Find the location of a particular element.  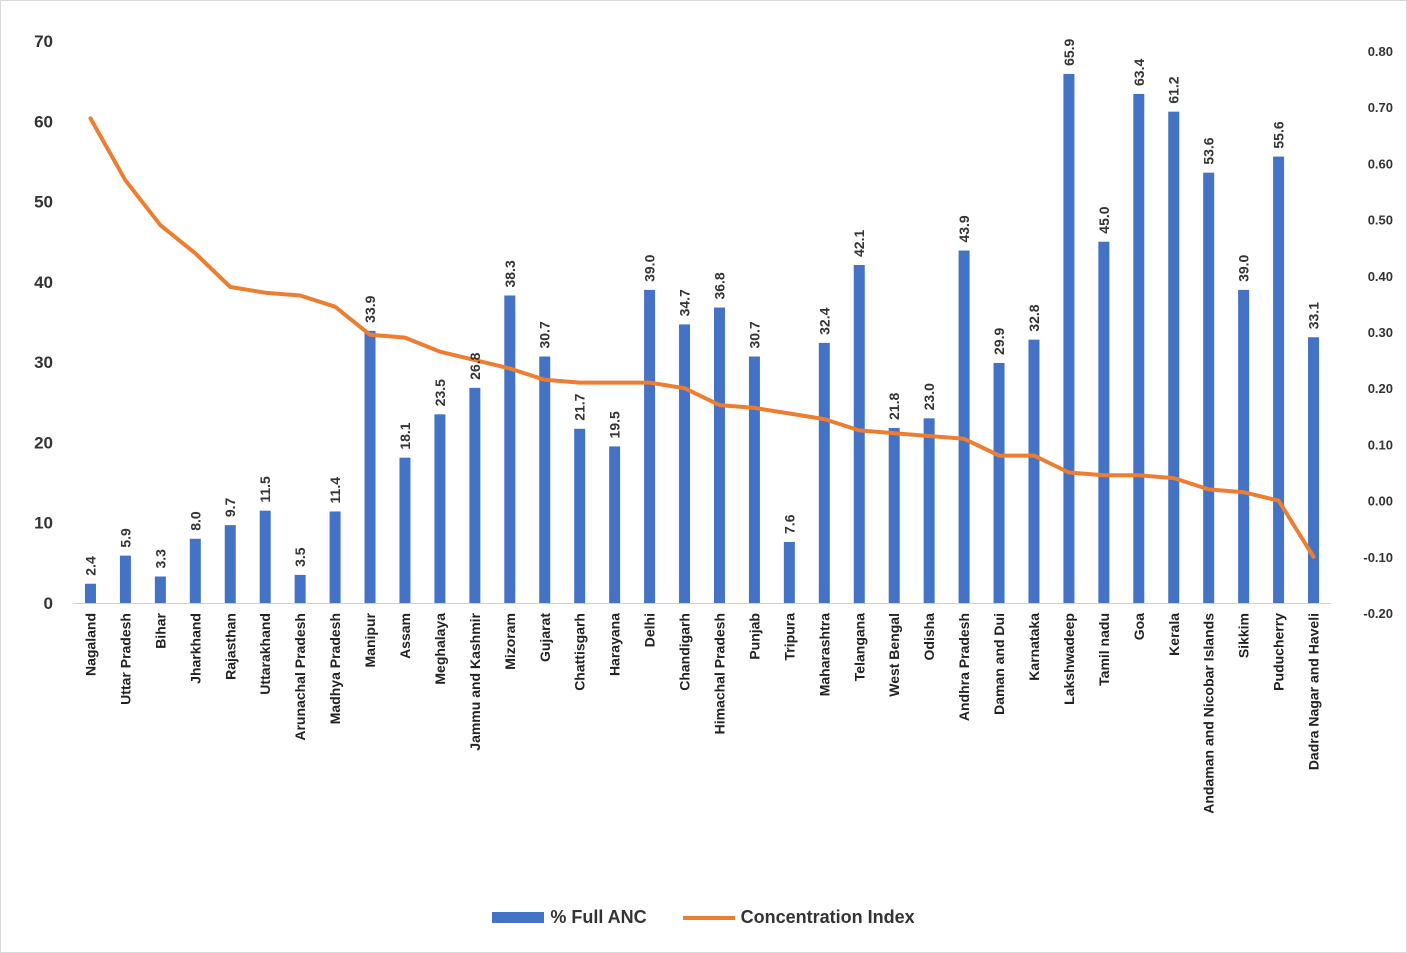

bar-data-label: 65.9 is located at coordinates (1069, 51).